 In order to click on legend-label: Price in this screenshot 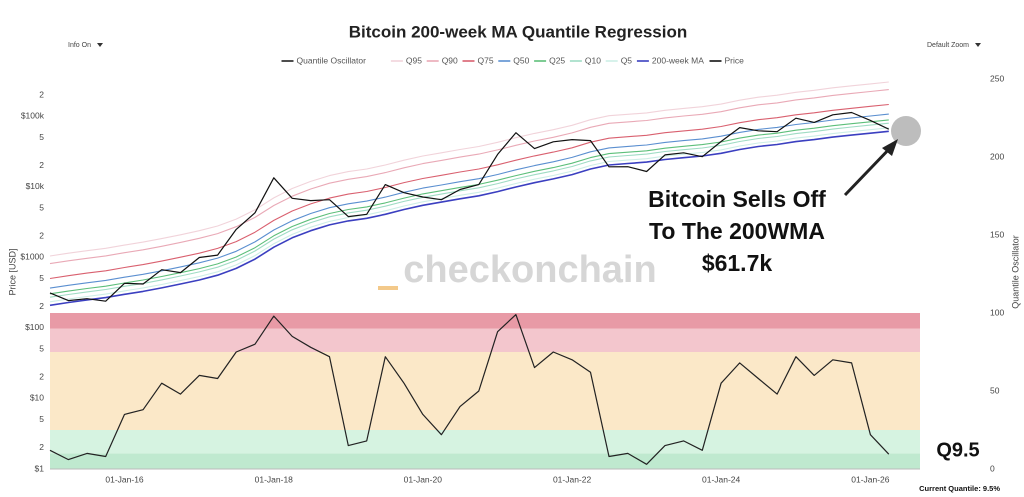, I will do `click(735, 60)`.